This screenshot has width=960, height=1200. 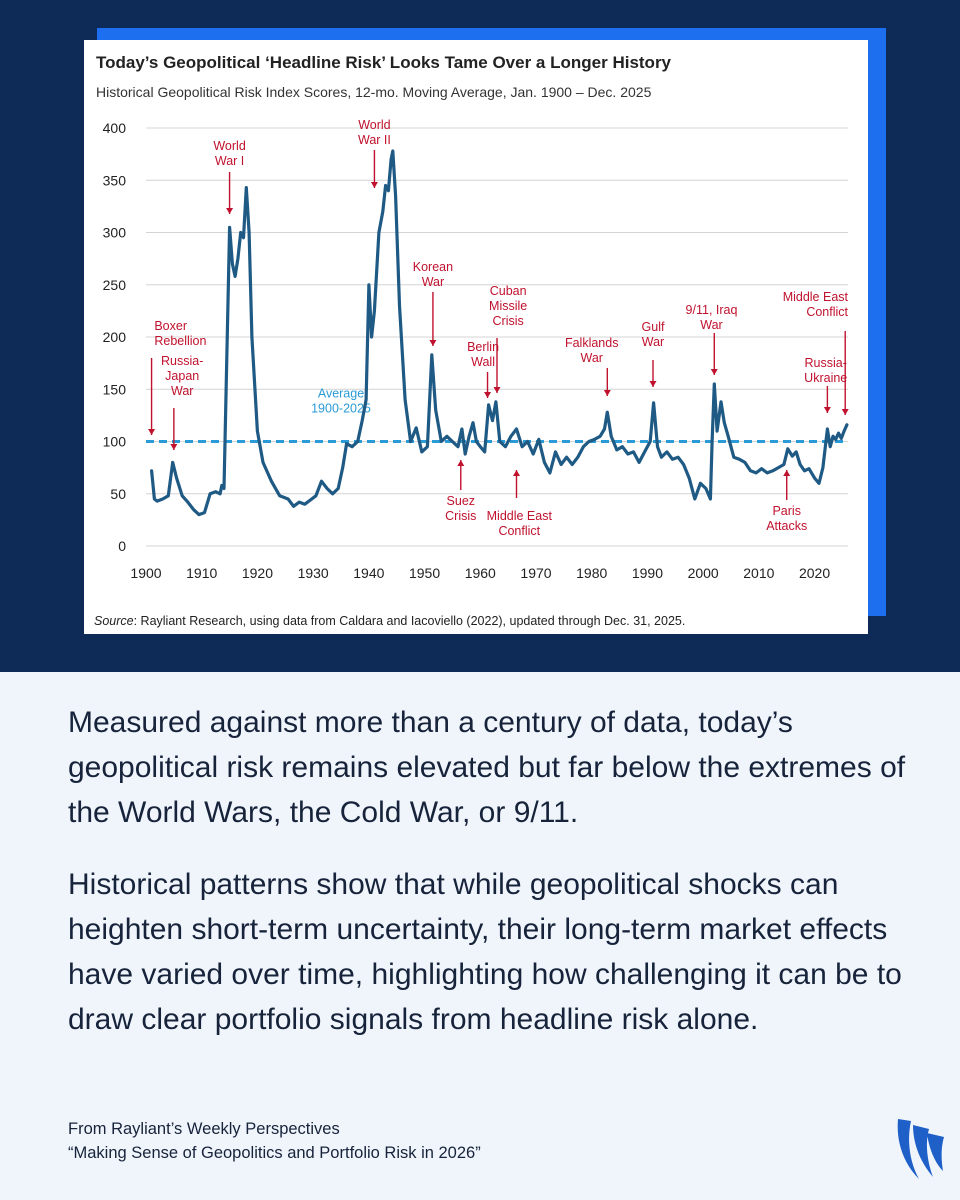 What do you see at coordinates (508, 338) in the screenshot?
I see `annotation: Cuban Missile Crisis` at bounding box center [508, 338].